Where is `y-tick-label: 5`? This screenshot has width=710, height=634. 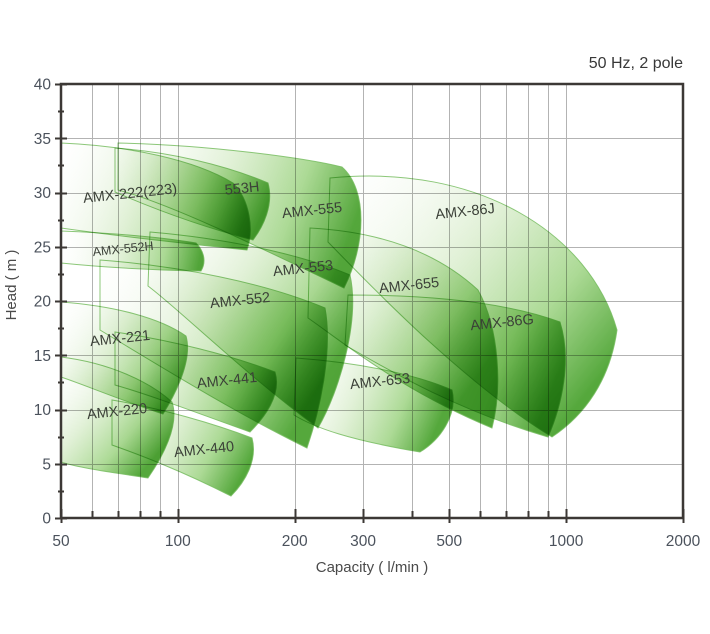 y-tick-label: 5 is located at coordinates (46, 464).